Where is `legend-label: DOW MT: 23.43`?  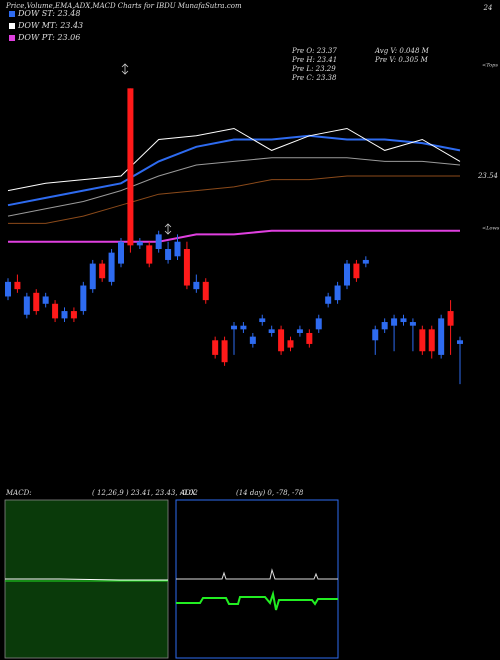 legend-label: DOW MT: 23.43 is located at coordinates (50, 25).